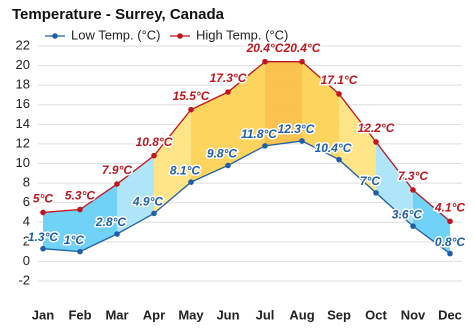 Image resolution: width=474 pixels, height=336 pixels. Describe the element at coordinates (43, 237) in the screenshot. I see `value-label: 1.3°C` at that location.